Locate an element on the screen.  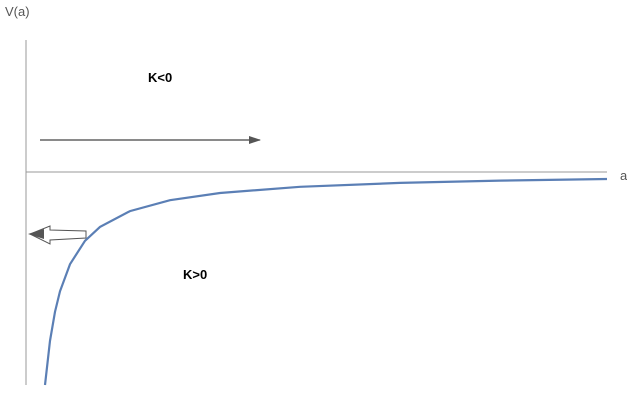
y-axis-label: V(a) is located at coordinates (17, 11).